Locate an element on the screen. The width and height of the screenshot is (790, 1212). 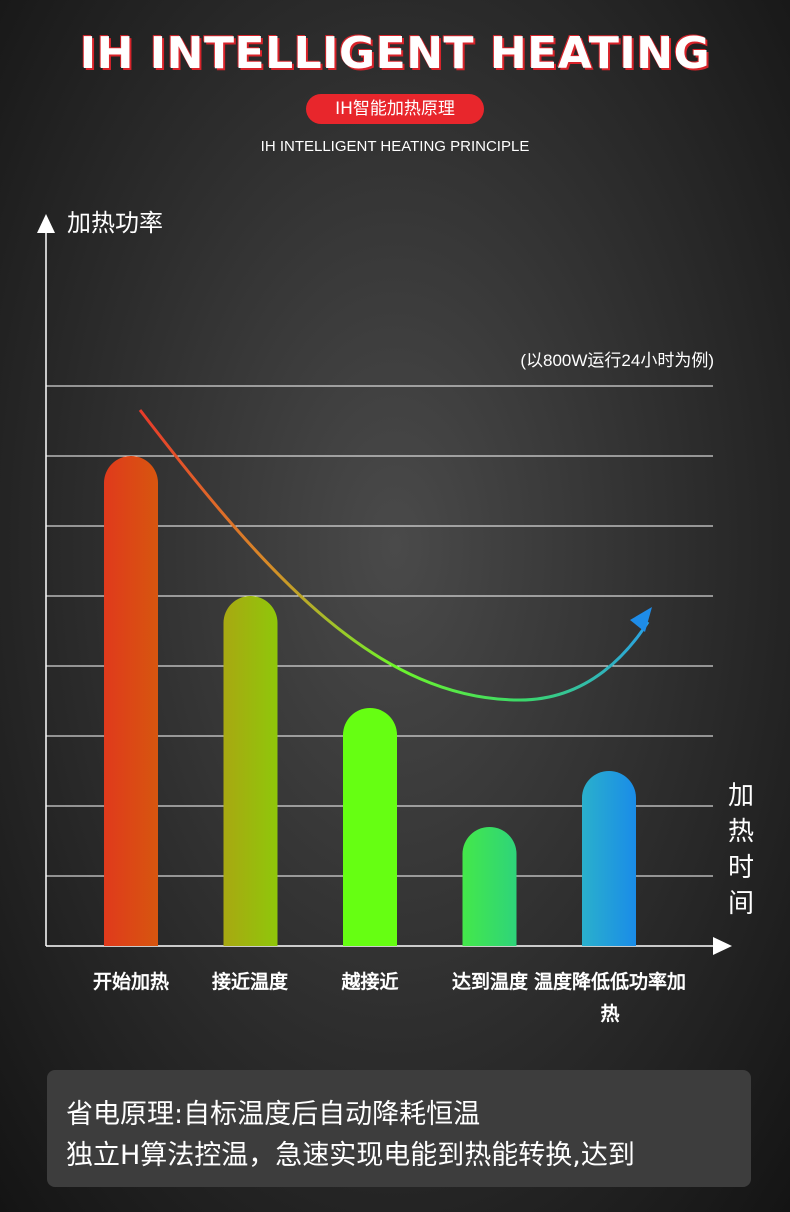
category-label: 达到温度 is located at coordinates (489, 982).